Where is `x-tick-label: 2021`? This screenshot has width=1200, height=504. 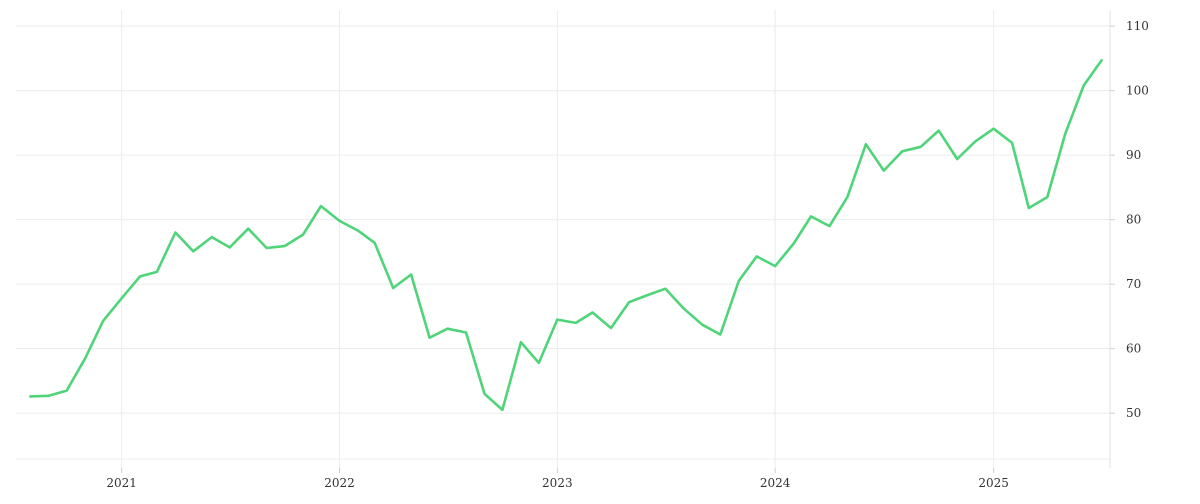 x-tick-label: 2021 is located at coordinates (121, 483).